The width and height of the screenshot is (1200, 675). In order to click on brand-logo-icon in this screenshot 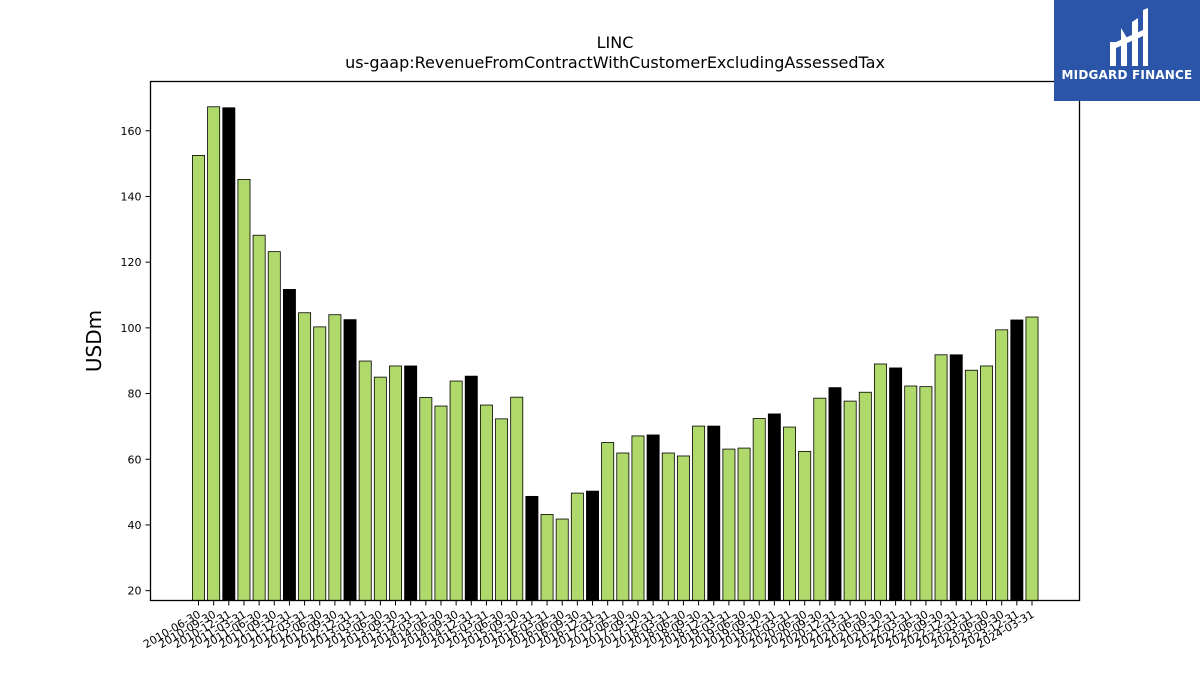, I will do `click(1129, 37)`.